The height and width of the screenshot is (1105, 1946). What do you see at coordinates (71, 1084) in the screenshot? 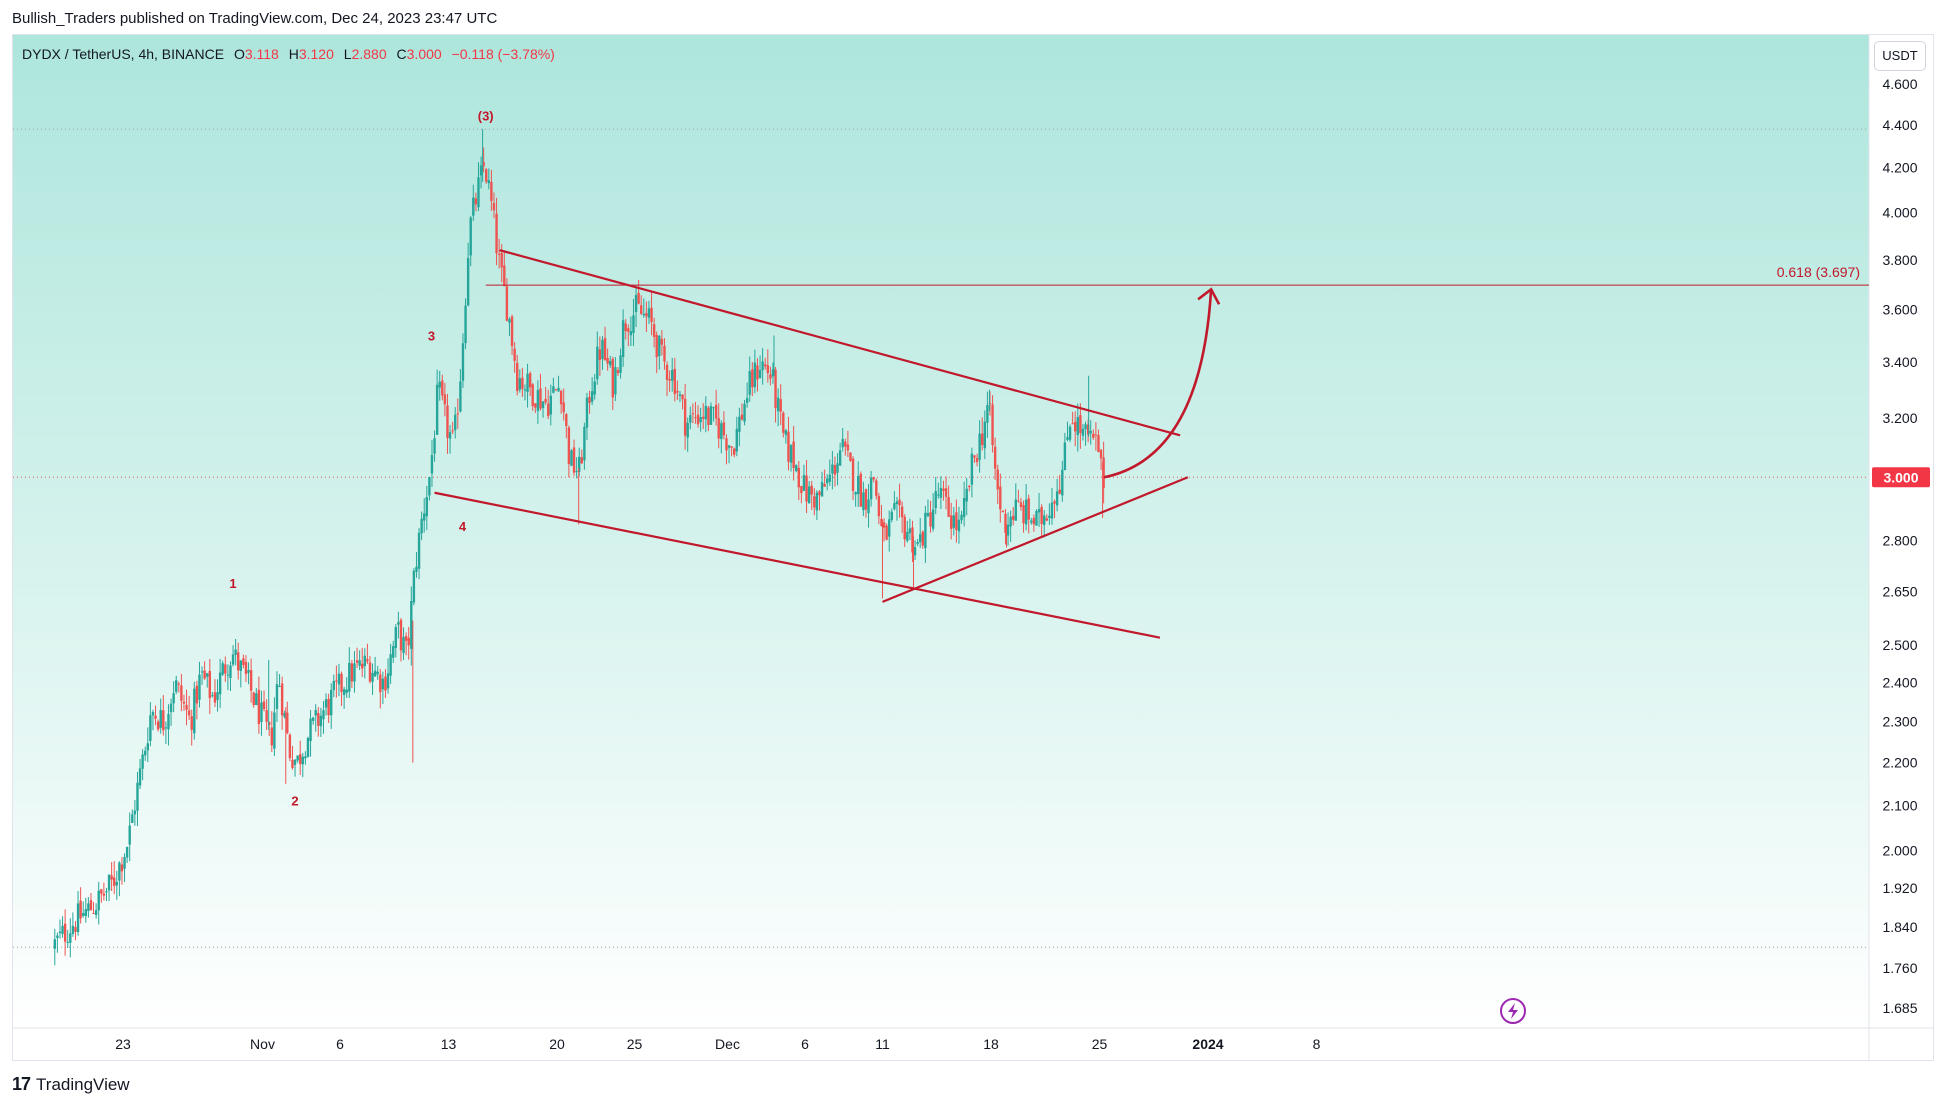
I see `footer-brand: 17 TradingView` at bounding box center [71, 1084].